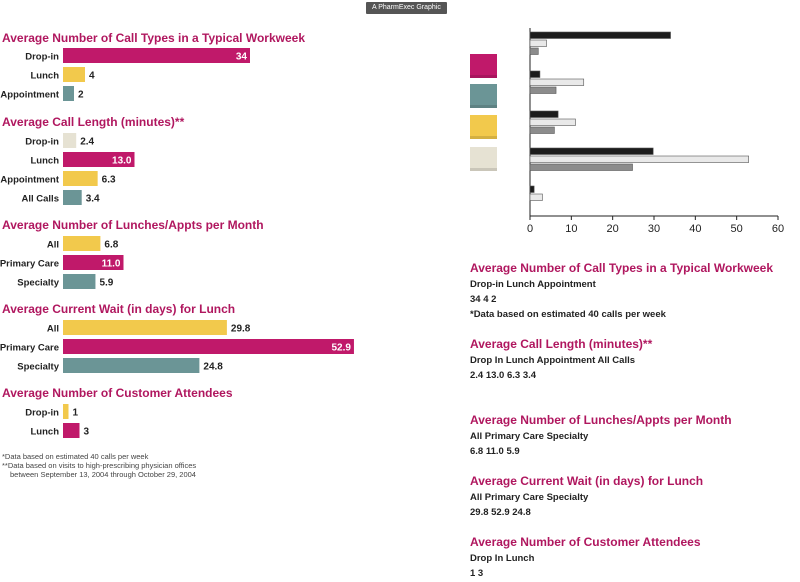  I want to click on data-label: 3.4, so click(93, 199).